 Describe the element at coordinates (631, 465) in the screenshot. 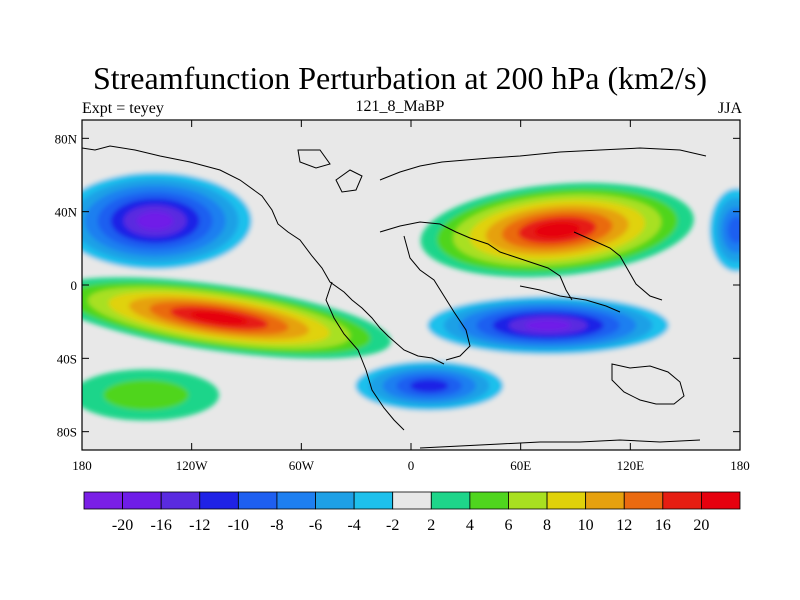

I see `x-tick-label: 120E` at that location.